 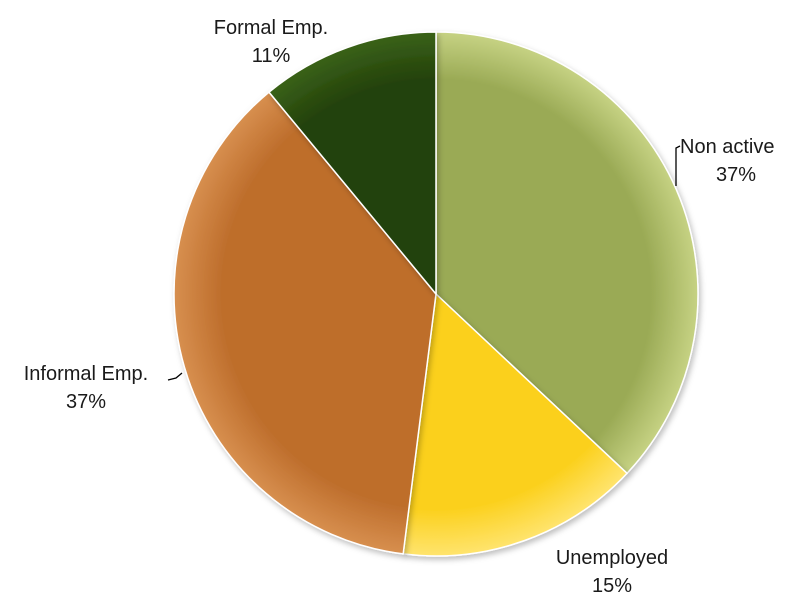 I want to click on pie-slice-formal-emp, so click(x=352, y=163).